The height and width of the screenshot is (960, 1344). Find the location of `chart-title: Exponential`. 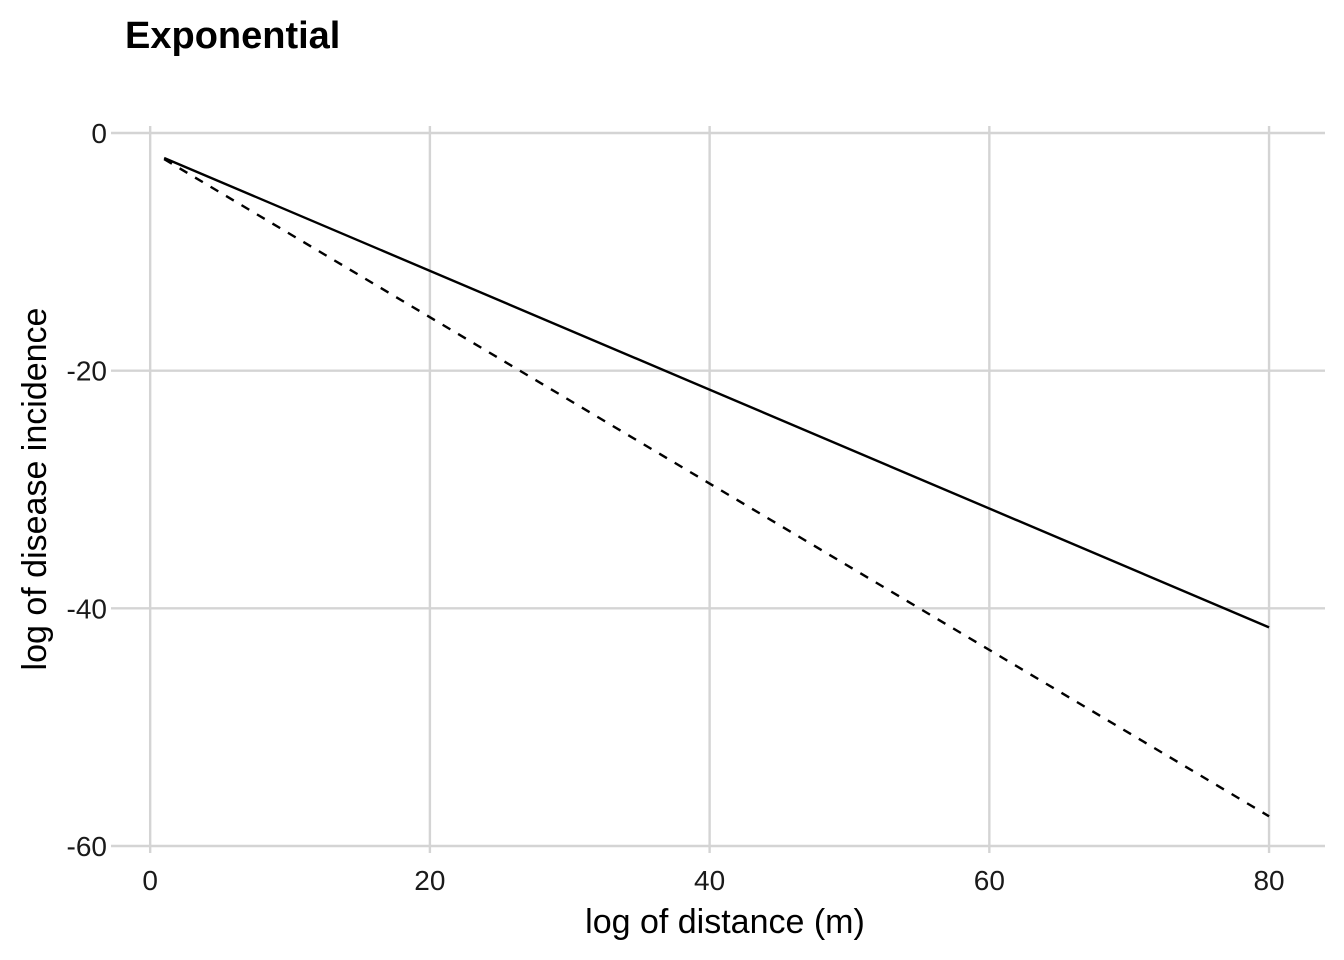

chart-title: Exponential is located at coordinates (233, 36).